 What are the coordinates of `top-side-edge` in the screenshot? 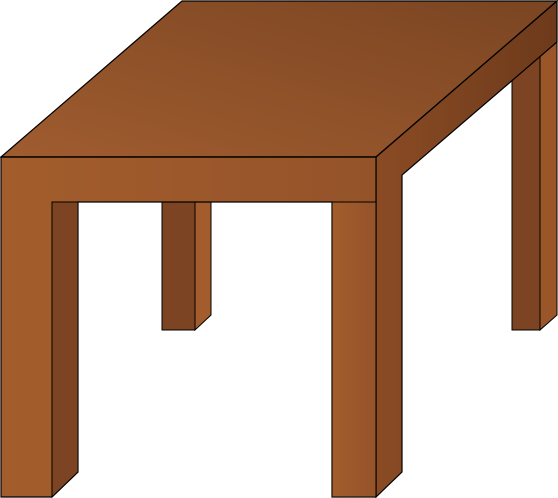 It's located at (466, 79).